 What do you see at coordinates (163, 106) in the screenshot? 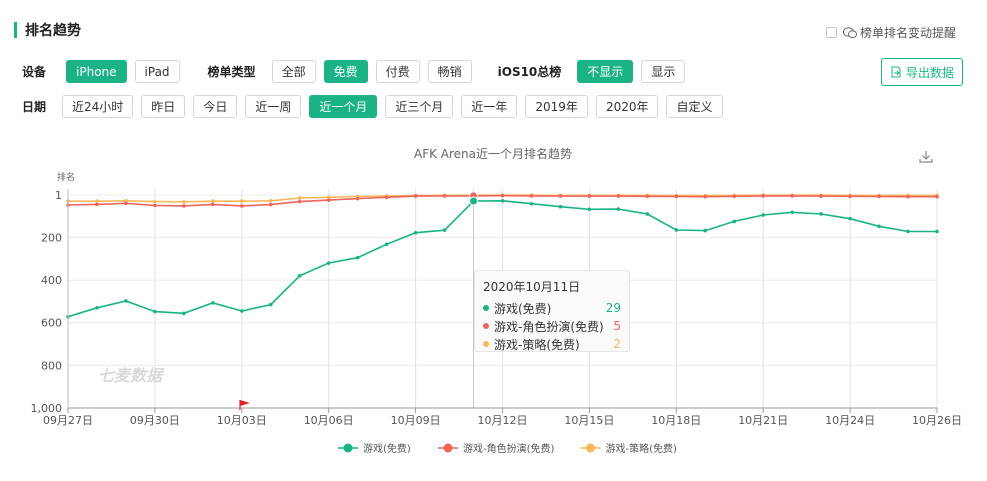
I see `date-option-yesterday: 昨日` at bounding box center [163, 106].